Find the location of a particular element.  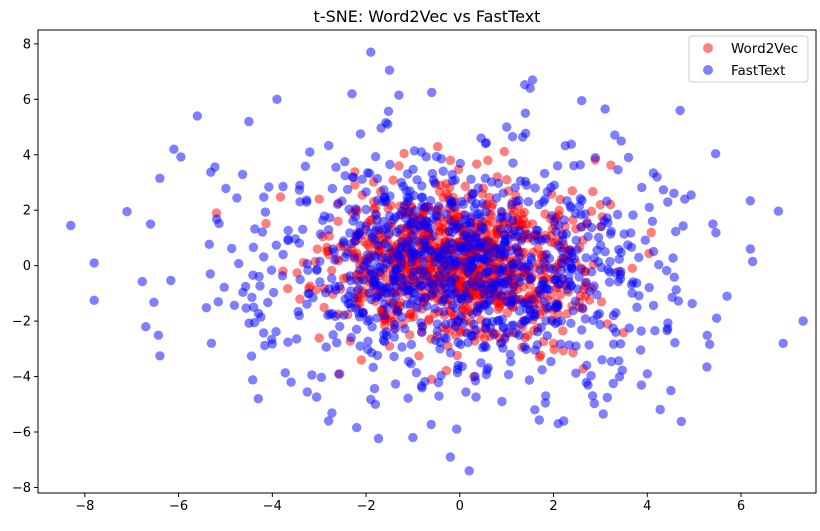

legend-label-word2vec: Word2Vec is located at coordinates (764, 49).